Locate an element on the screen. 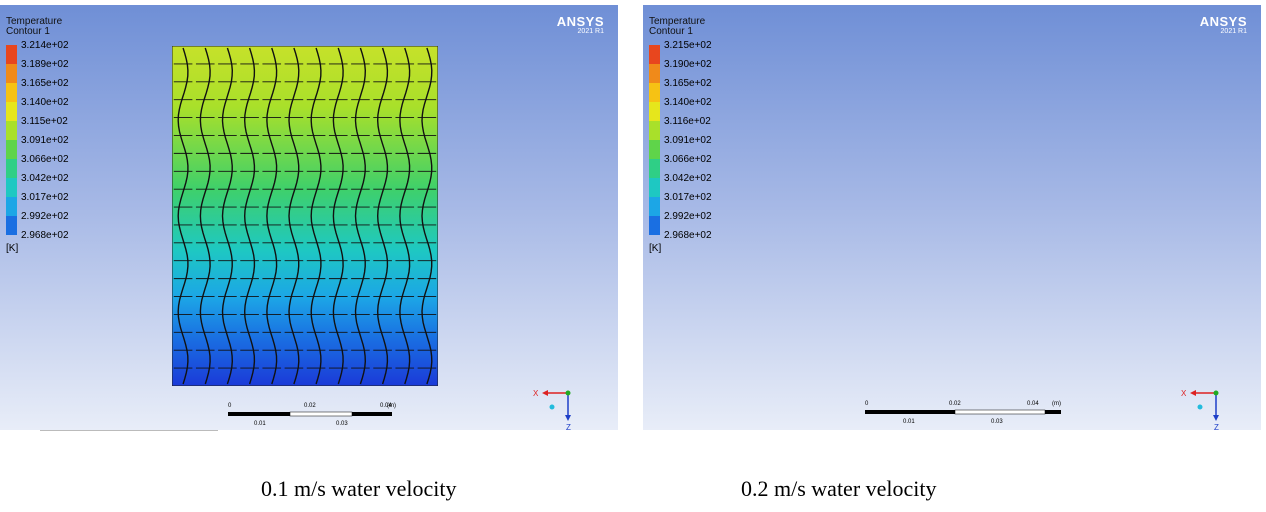 The image size is (1266, 512). legend-value: 3.215e+02 is located at coordinates (688, 45).